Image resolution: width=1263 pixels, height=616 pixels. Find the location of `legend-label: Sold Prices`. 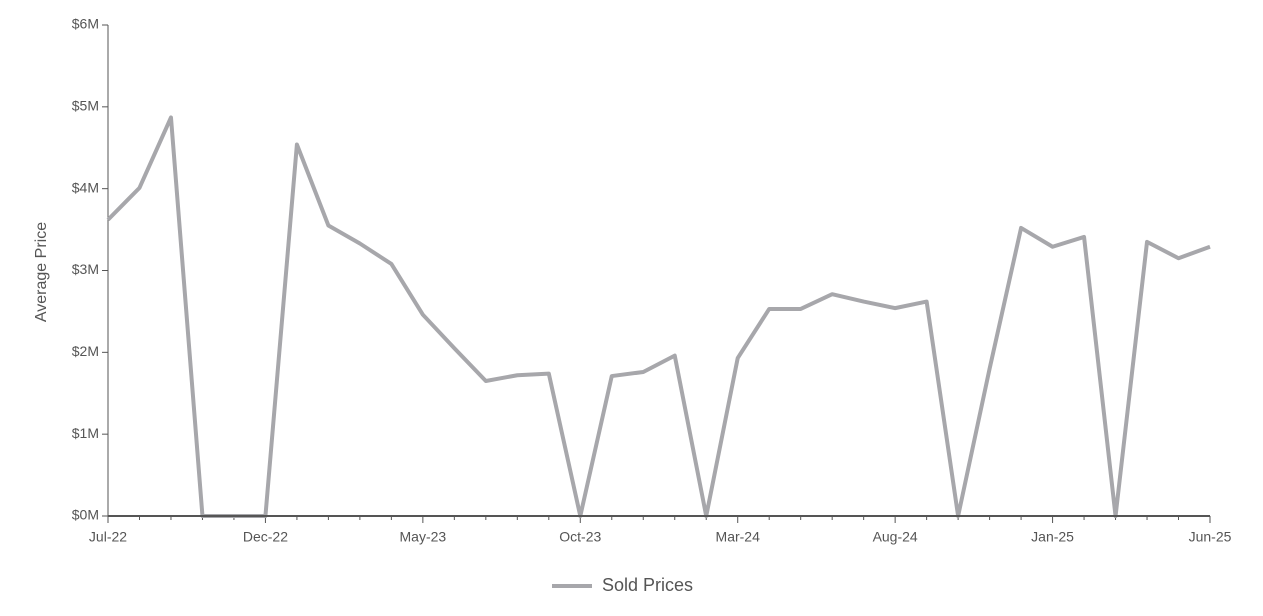

legend-label: Sold Prices is located at coordinates (647, 585).